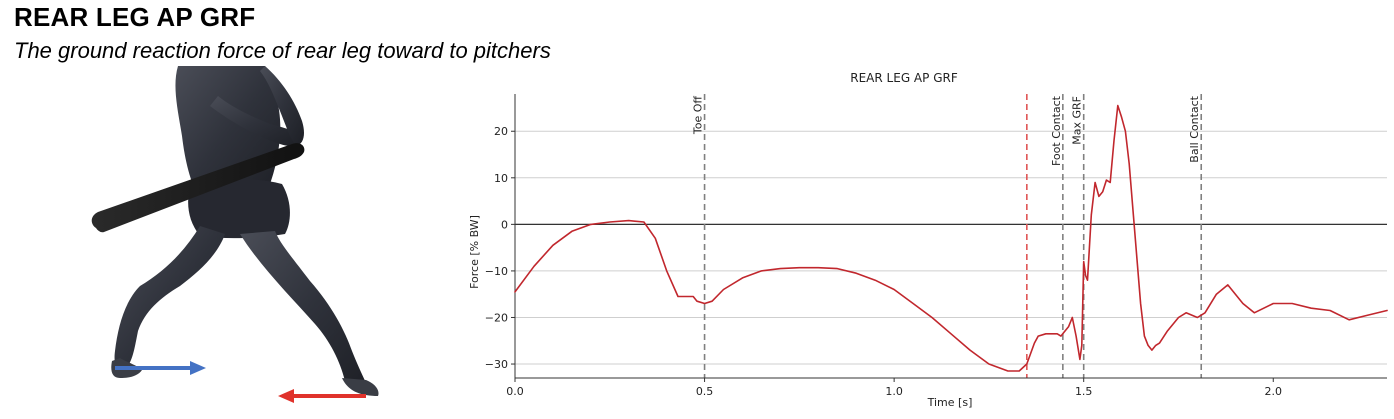  I want to click on x-tick-label: 0.0, so click(515, 391).